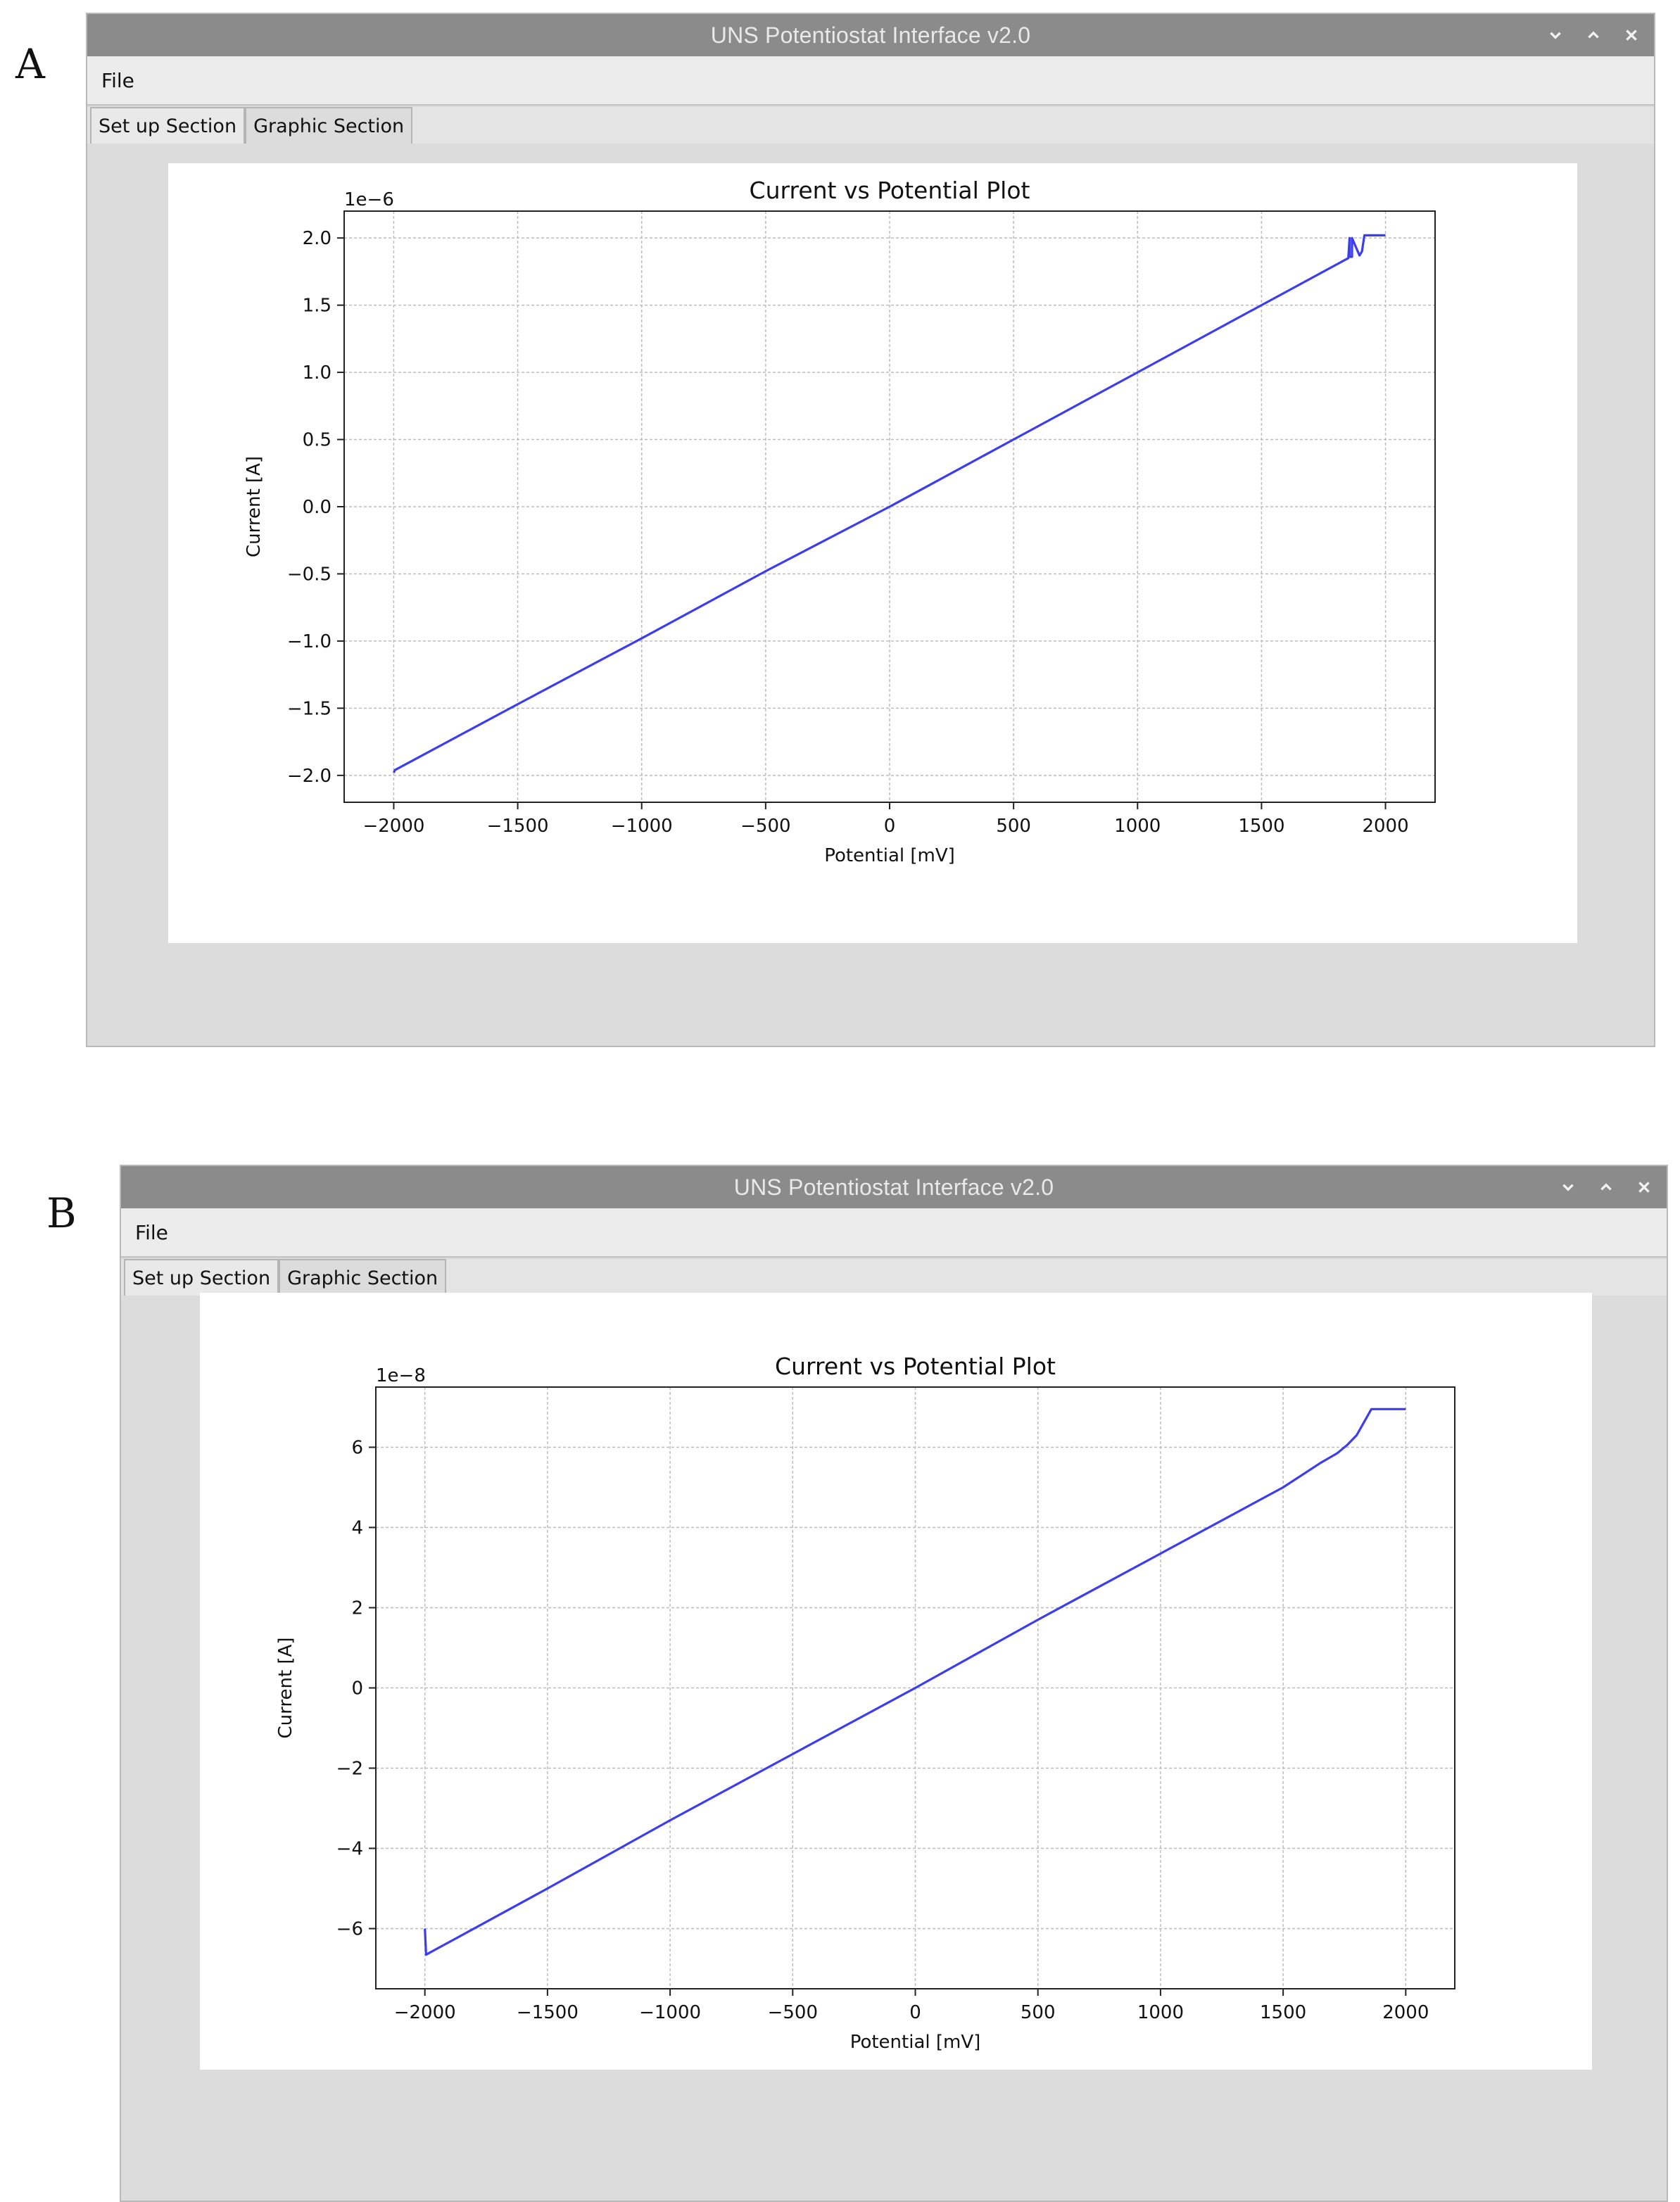  Describe the element at coordinates (349, 1849) in the screenshot. I see `y-tick-label: −4` at that location.